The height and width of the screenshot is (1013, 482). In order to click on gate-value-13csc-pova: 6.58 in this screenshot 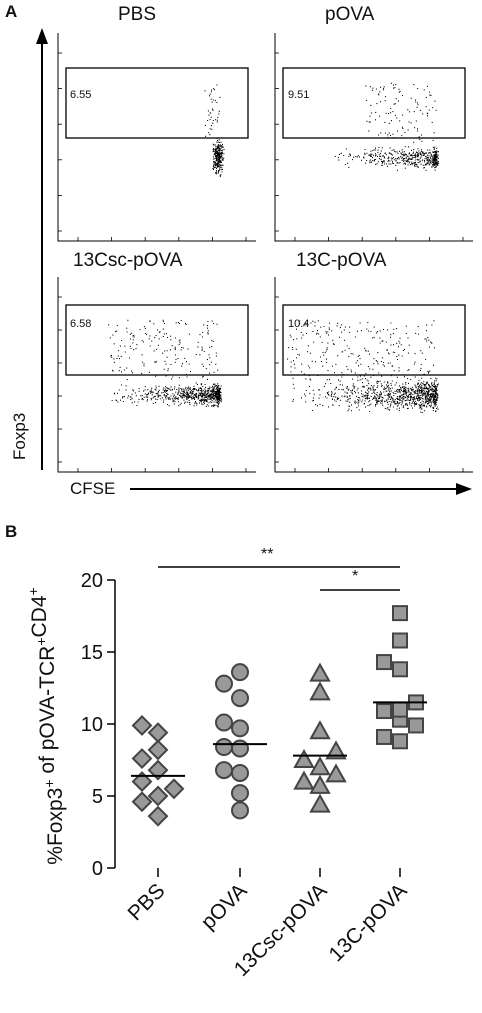, I will do `click(81, 324)`.